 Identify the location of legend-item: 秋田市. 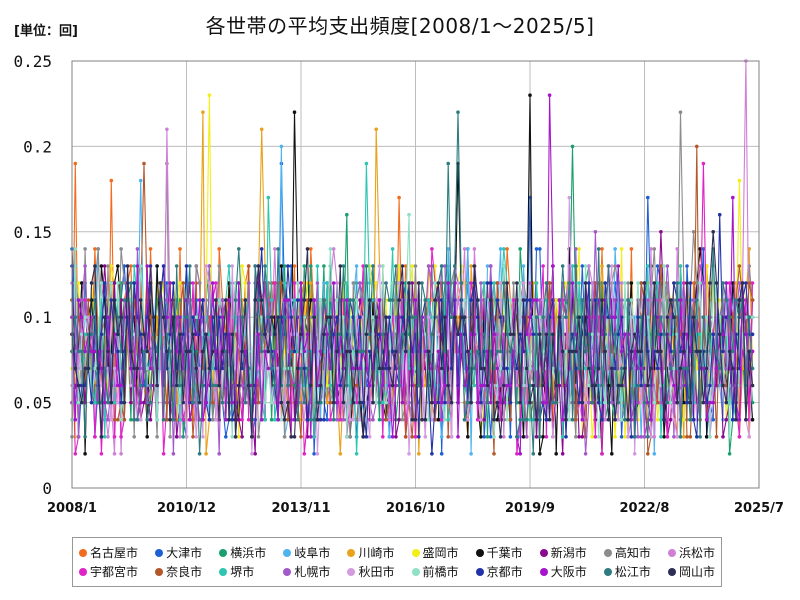
(370, 571).